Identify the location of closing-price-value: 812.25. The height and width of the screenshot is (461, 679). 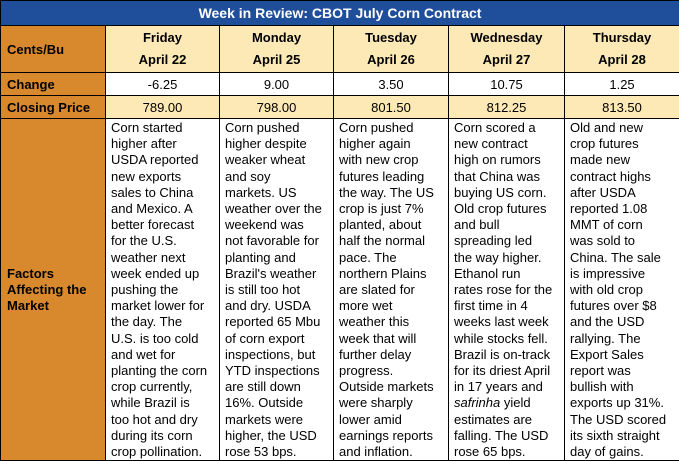
(507, 107).